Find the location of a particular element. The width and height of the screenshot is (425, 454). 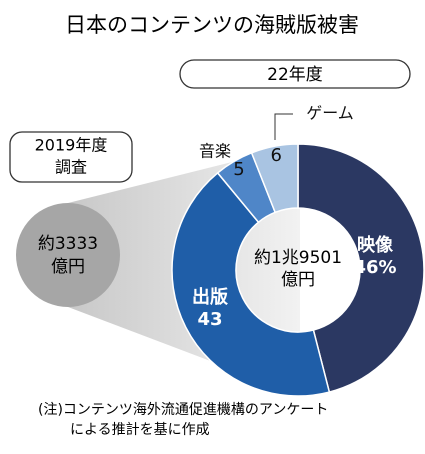

value-label: 5 is located at coordinates (238, 169).